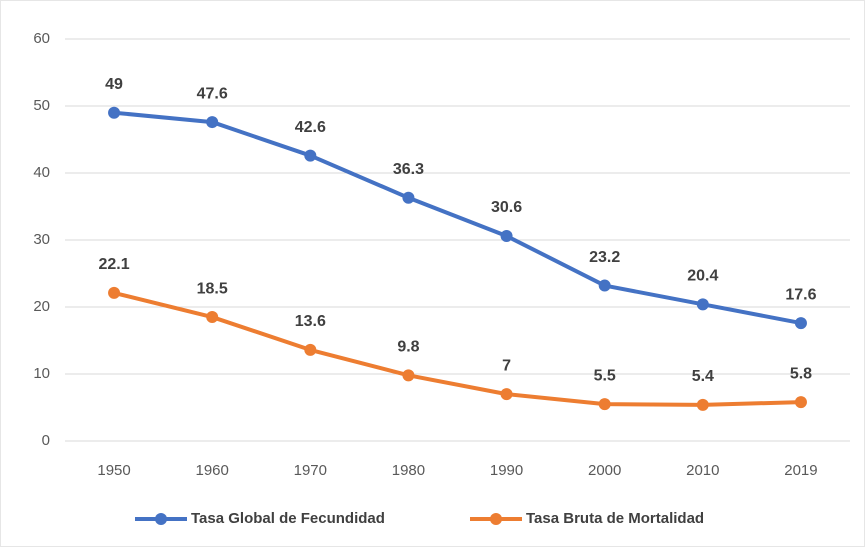 The height and width of the screenshot is (547, 865). I want to click on x-tick-label: 1950, so click(113, 470).